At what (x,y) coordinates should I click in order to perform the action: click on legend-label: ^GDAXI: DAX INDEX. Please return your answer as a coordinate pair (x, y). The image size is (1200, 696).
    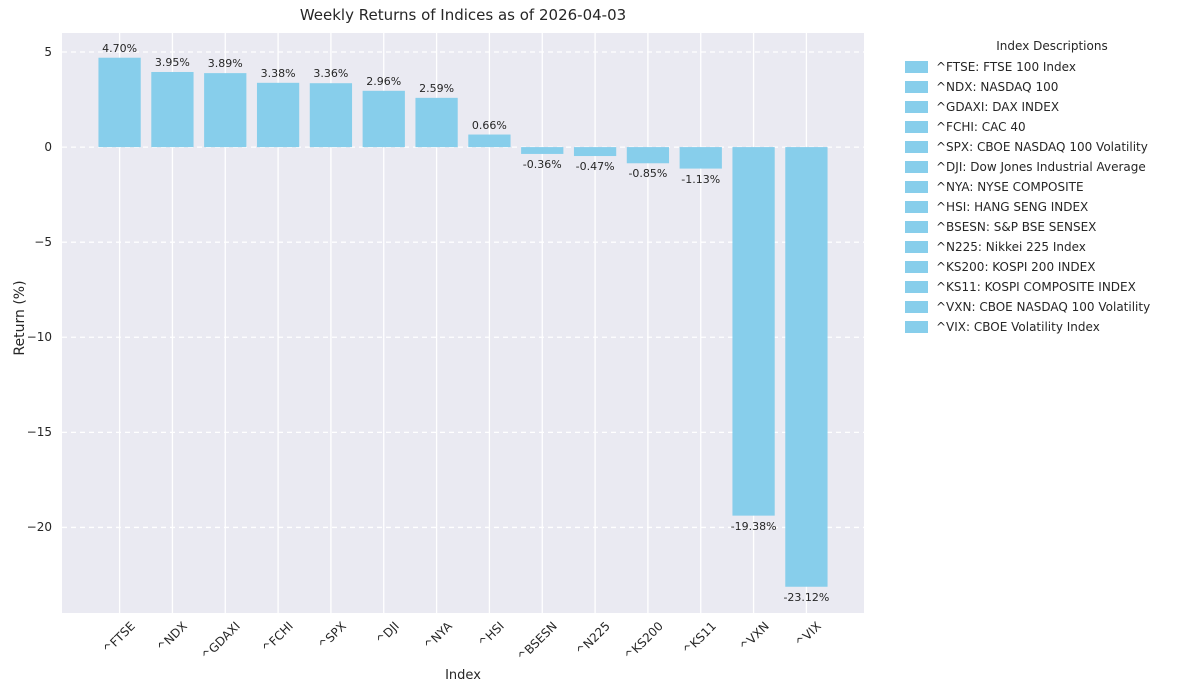
    Looking at the image, I should click on (998, 107).